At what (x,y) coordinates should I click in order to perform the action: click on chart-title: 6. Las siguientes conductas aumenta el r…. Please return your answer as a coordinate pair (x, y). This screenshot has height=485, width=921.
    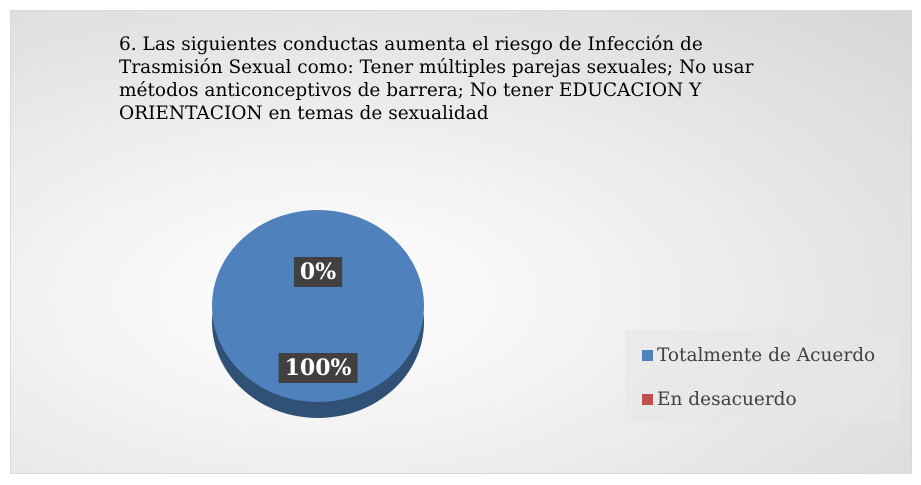
    Looking at the image, I should click on (436, 79).